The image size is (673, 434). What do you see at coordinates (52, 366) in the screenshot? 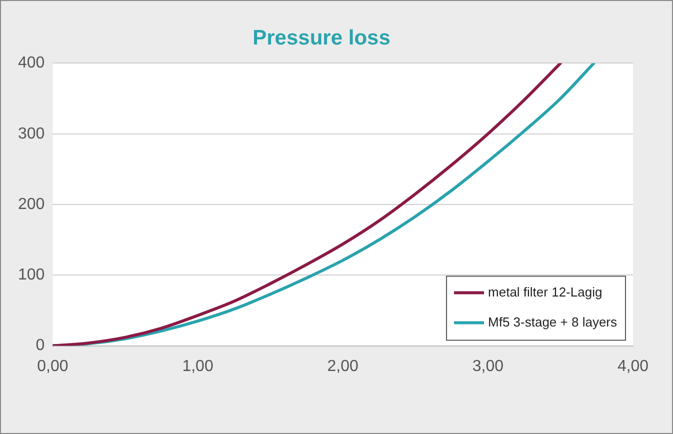
I see `x-tick-label: 0,00` at bounding box center [52, 366].